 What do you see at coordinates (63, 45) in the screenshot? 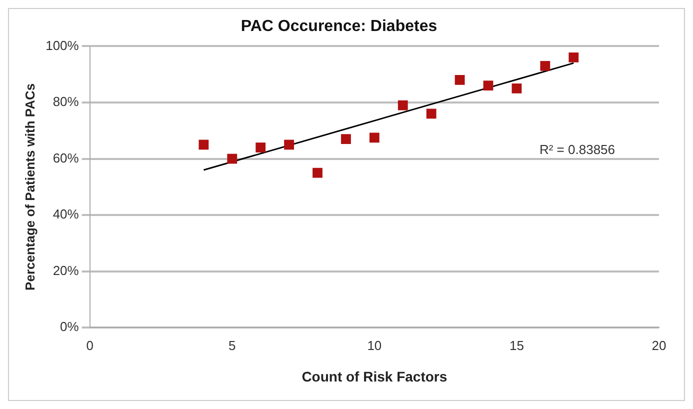
I see `y-tick-label: 100%` at bounding box center [63, 45].